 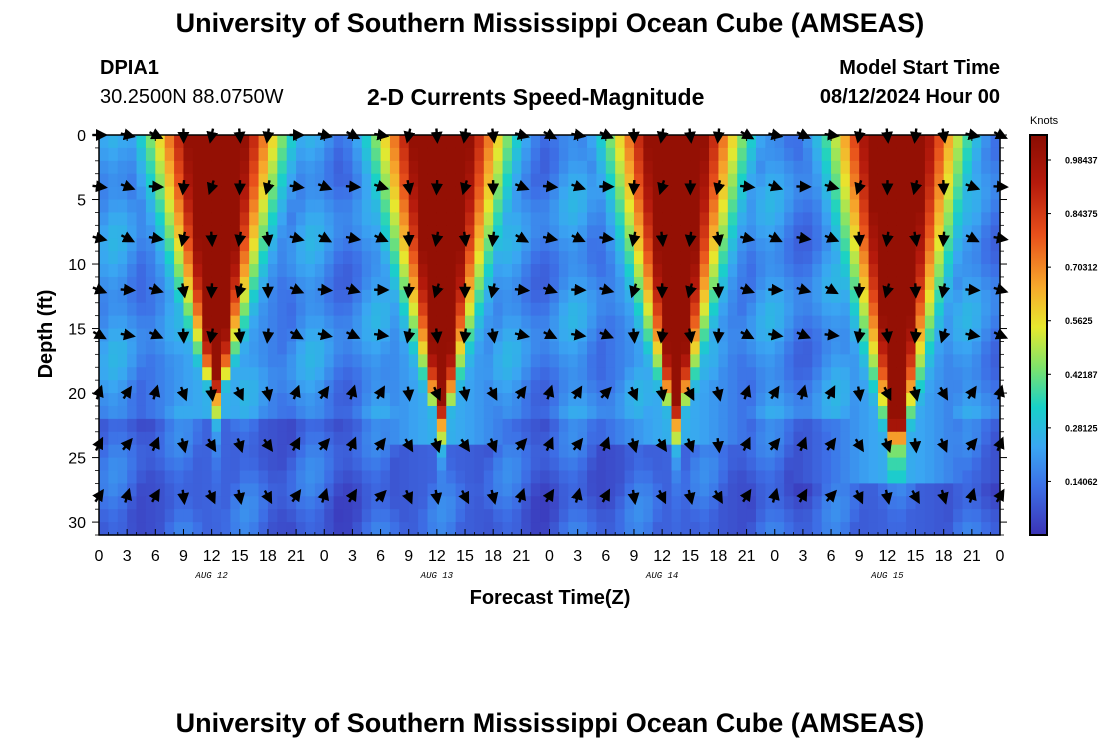 What do you see at coordinates (296, 556) in the screenshot?
I see `x-tick-label: 21` at bounding box center [296, 556].